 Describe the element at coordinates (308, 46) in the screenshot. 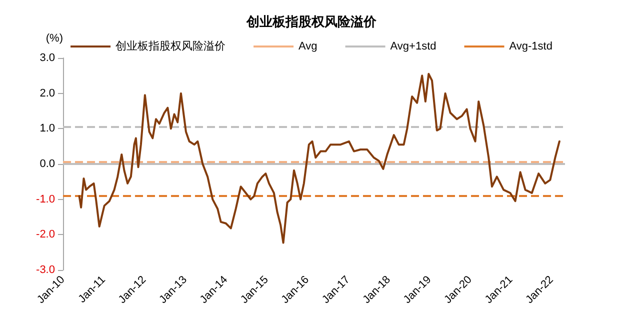

I see `legend-label: Avg` at that location.